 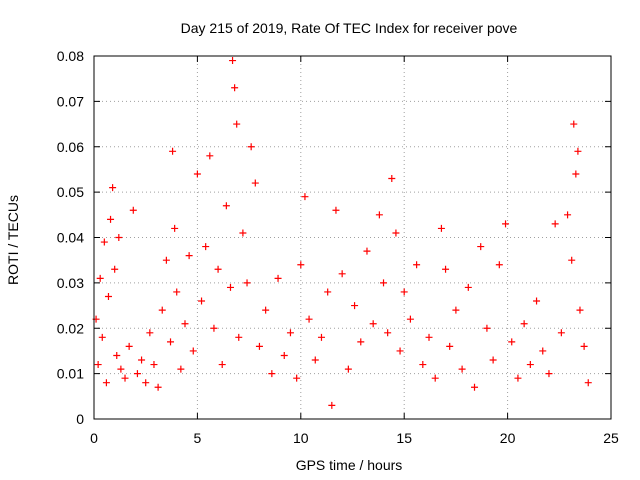 I want to click on x-tick-label: 10, so click(x=301, y=438).